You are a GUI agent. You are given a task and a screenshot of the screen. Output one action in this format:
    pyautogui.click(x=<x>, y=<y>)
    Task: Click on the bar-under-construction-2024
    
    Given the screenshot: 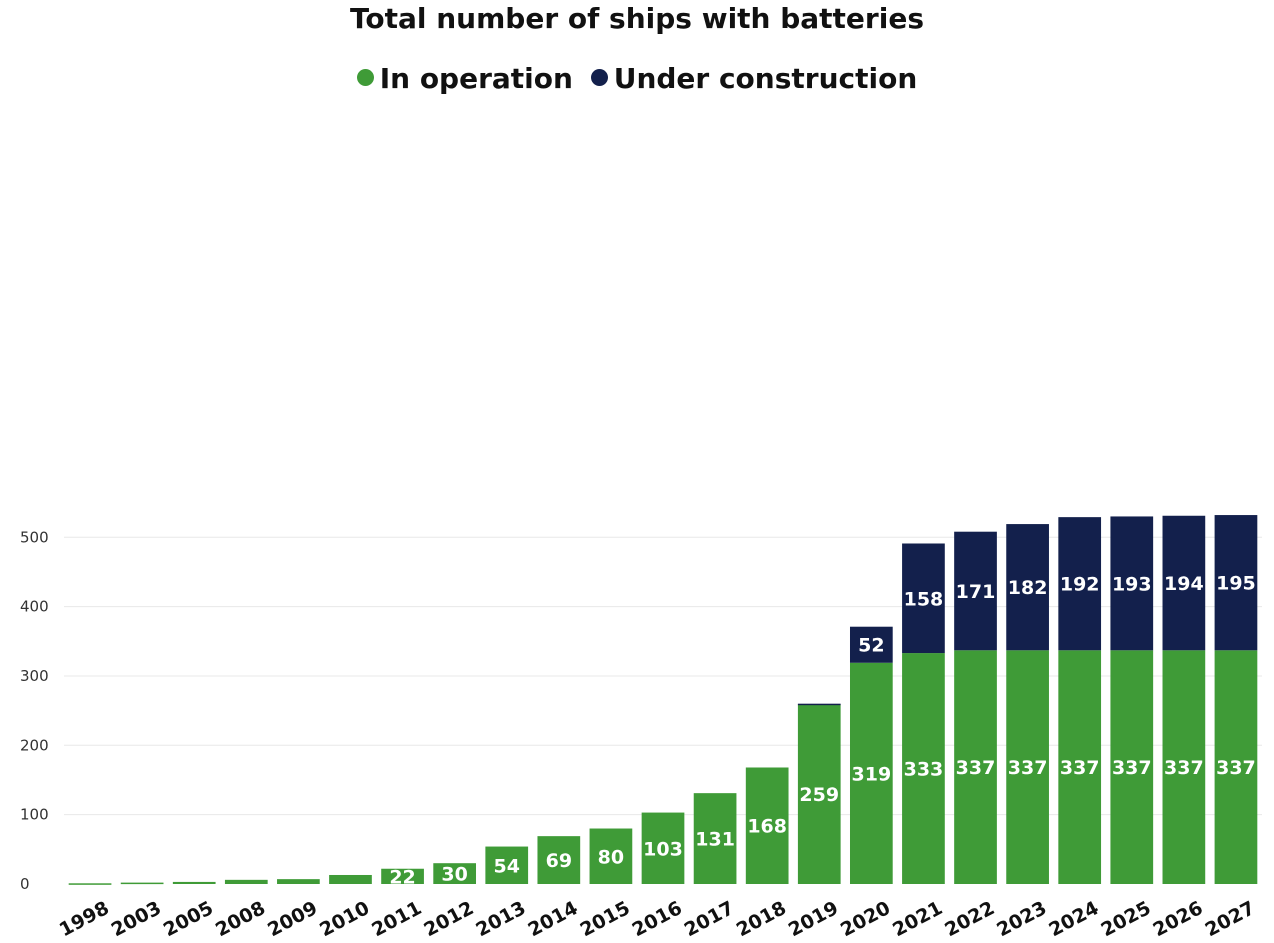 What is the action you would take?
    pyautogui.click(x=1080, y=584)
    